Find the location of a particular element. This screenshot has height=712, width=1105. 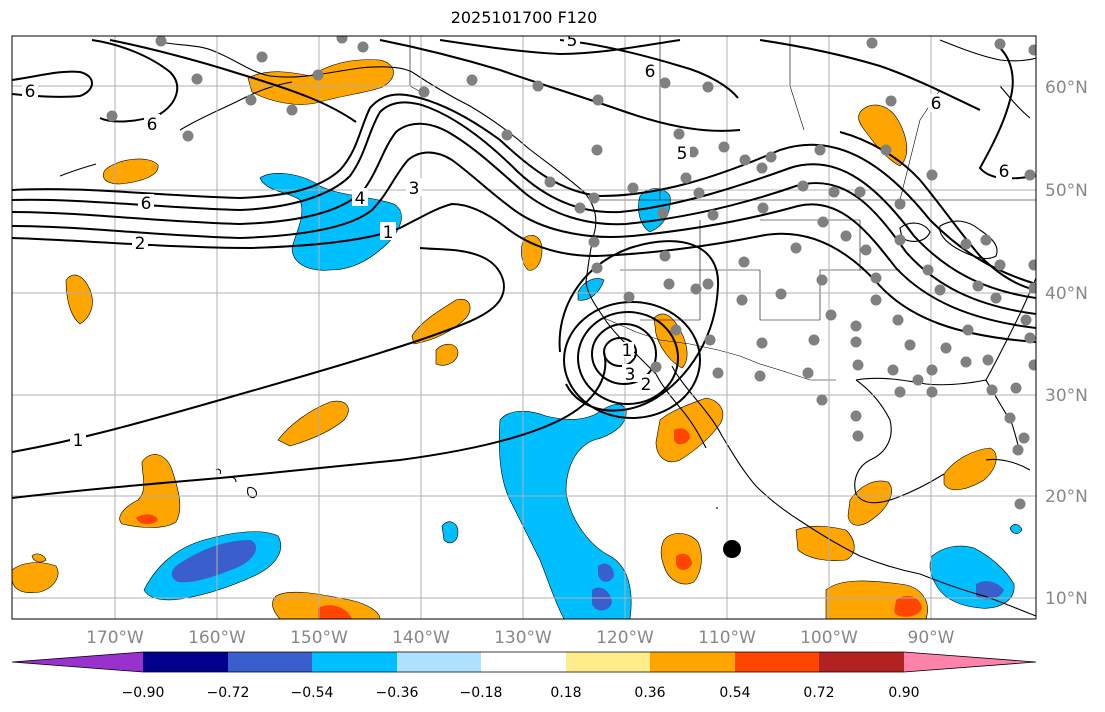

colorbar-tick-label: 0.72 is located at coordinates (818, 693).